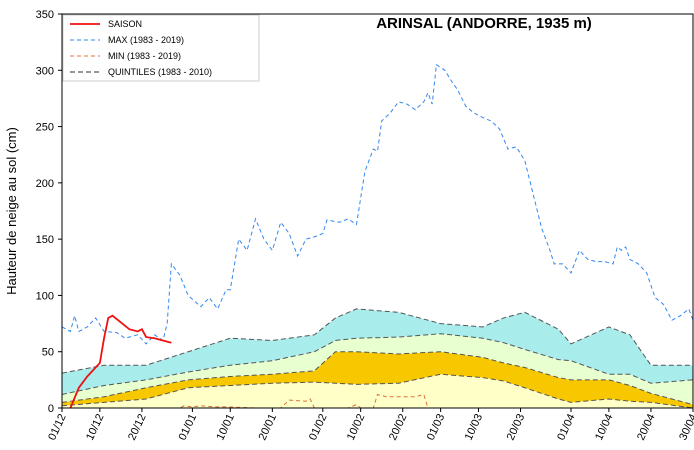  What do you see at coordinates (356, 427) in the screenshot?
I see `x-tick-label: 10/02` at bounding box center [356, 427].